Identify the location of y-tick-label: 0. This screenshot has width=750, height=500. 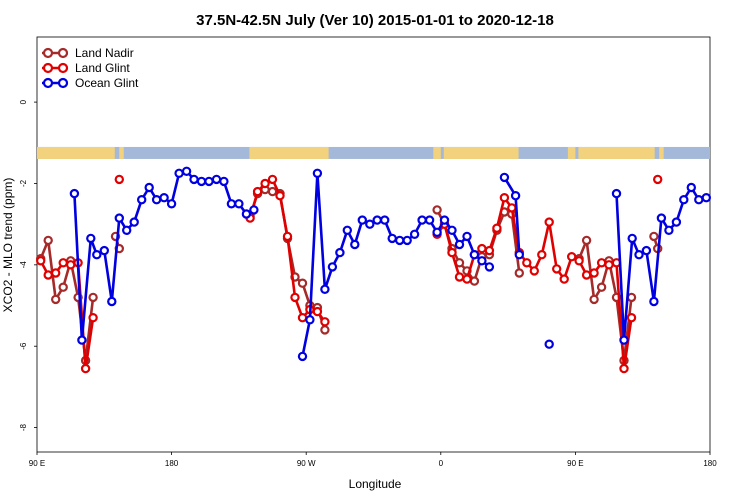
(23, 101).